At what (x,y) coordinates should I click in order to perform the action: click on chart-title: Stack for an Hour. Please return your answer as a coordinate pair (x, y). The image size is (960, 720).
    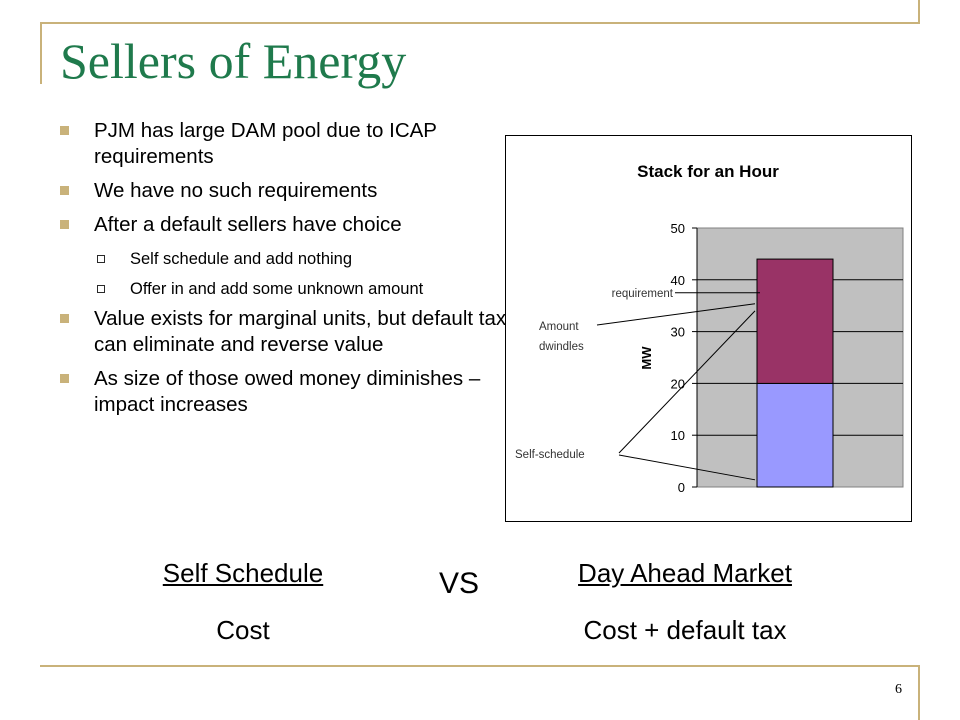
    Looking at the image, I should click on (708, 171).